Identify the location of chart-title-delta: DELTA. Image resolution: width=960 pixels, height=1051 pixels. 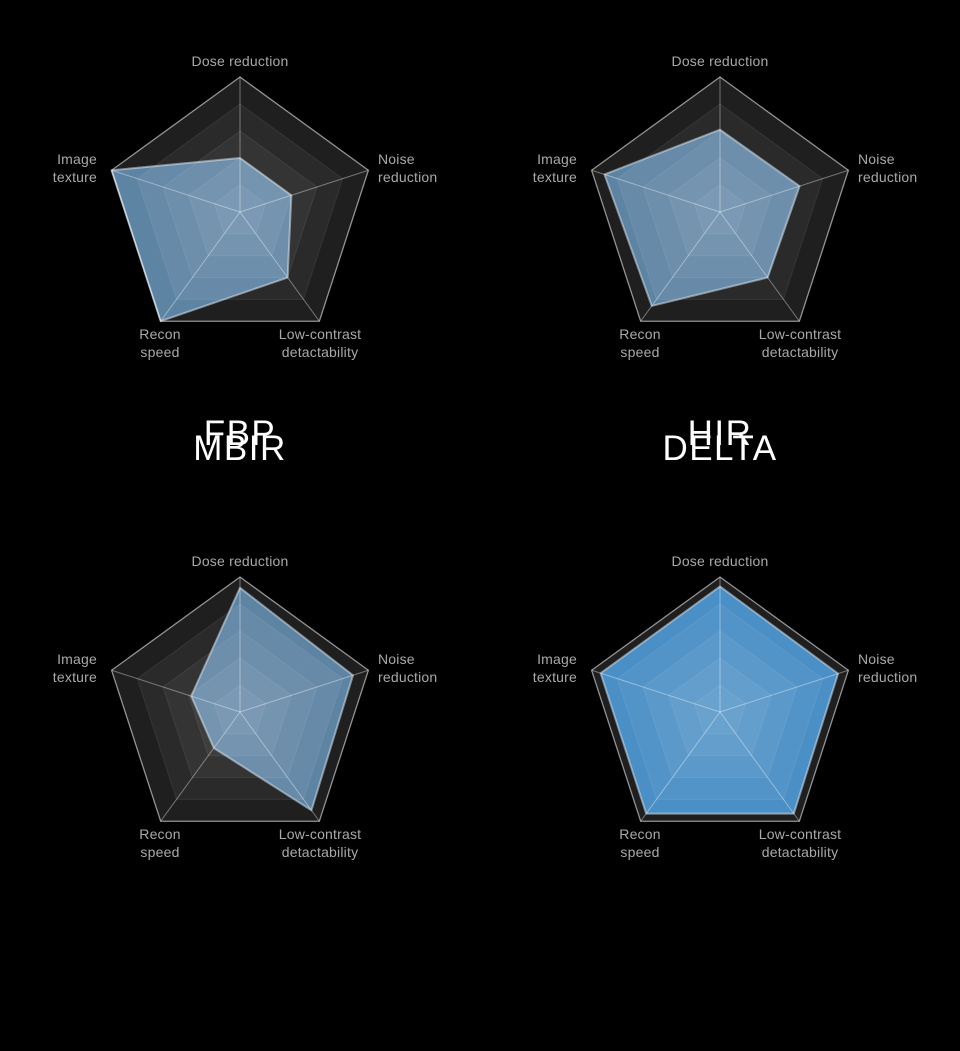
(720, 448).